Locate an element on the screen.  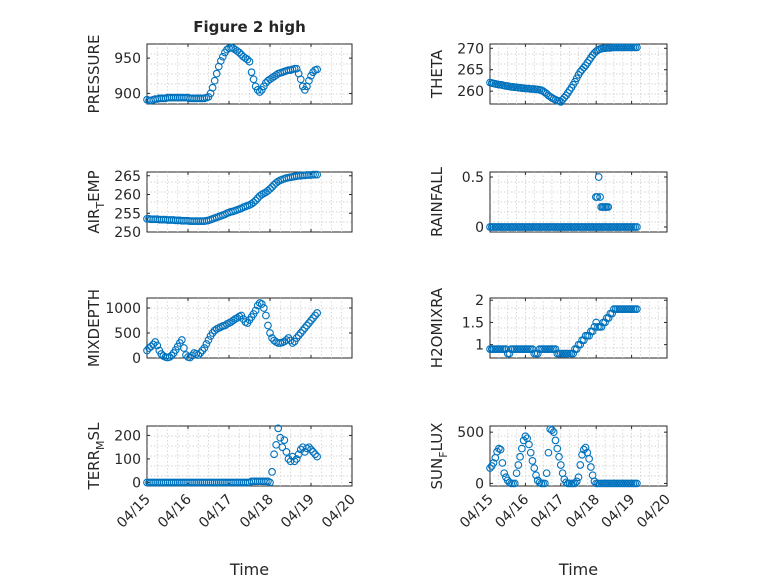
y-tick-label: 260 is located at coordinates (470, 92).